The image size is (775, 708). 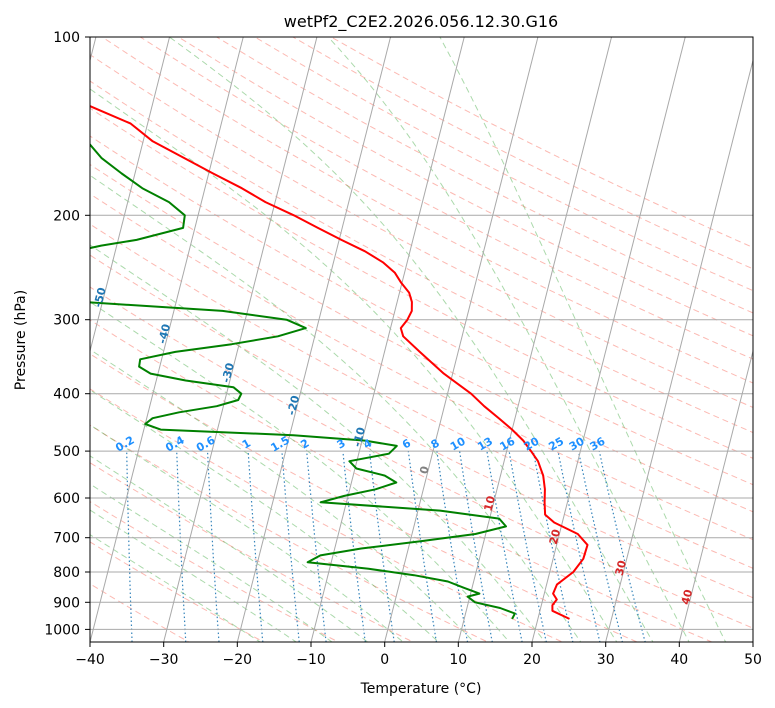 What do you see at coordinates (304, 444) in the screenshot?
I see `mixing-ratio-label: 2` at bounding box center [304, 444].